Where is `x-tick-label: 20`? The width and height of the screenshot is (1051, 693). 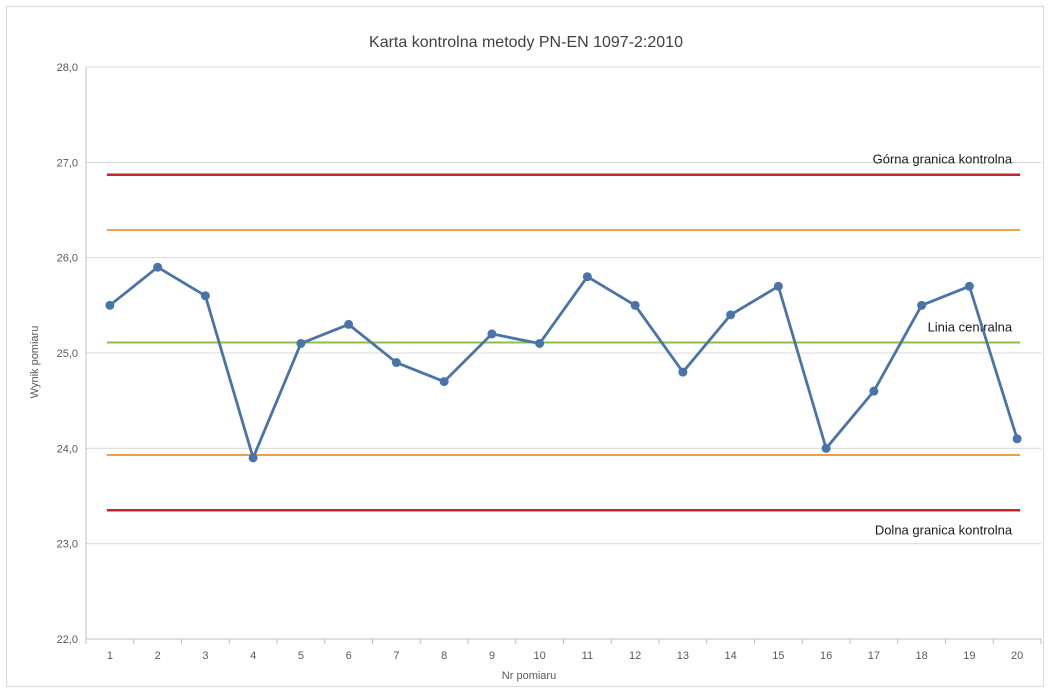 x-tick-label: 20 is located at coordinates (1017, 656).